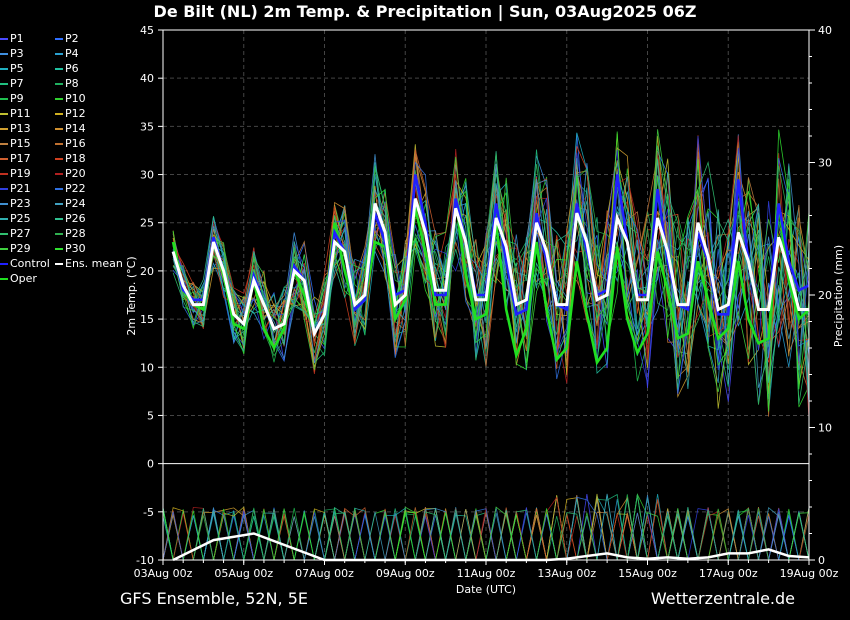 This screenshot has width=850, height=620. I want to click on y-tick-label: 20, so click(147, 271).